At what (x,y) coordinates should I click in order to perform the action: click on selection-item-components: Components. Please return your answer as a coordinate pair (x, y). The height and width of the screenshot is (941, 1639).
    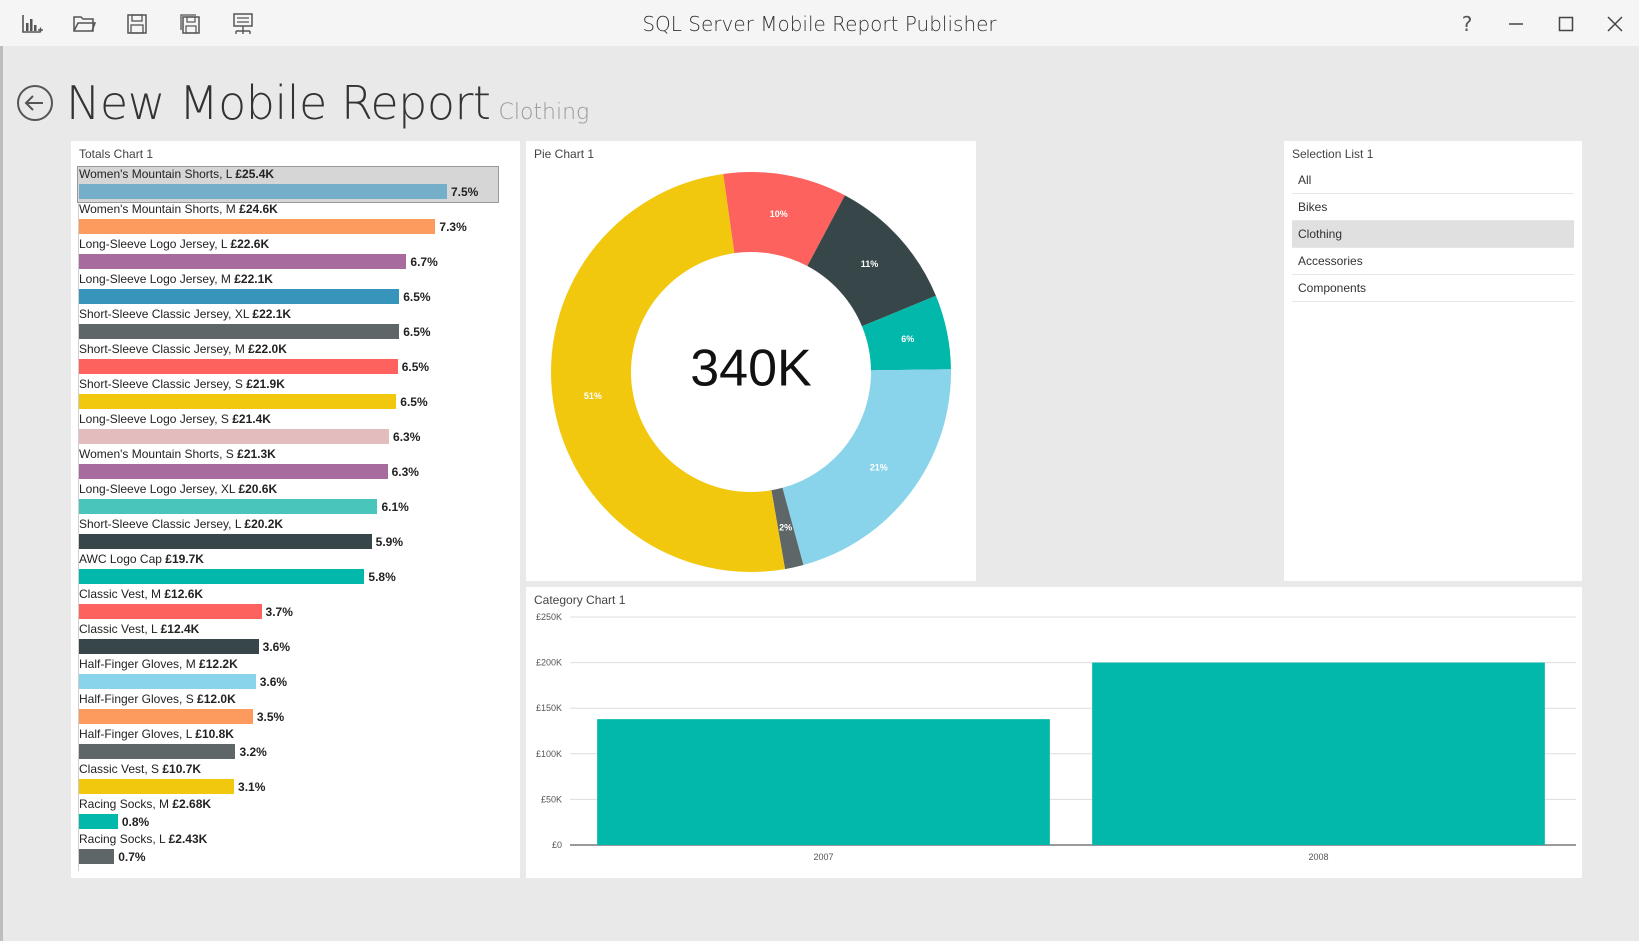
    Looking at the image, I should click on (1433, 288).